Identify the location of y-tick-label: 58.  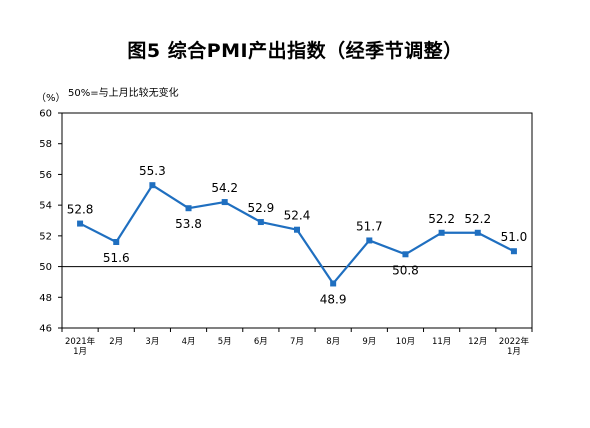
(45, 144).